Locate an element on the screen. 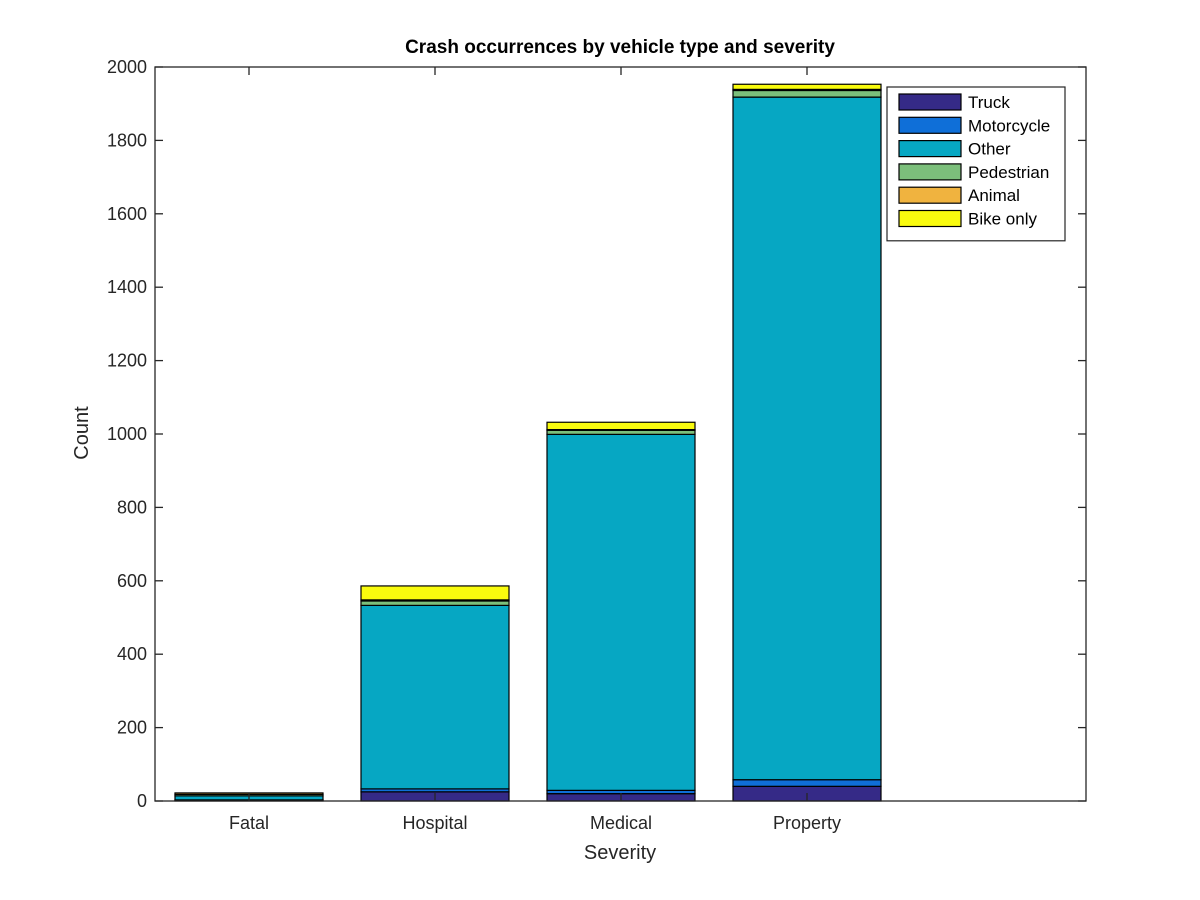  x-tick-label: Property is located at coordinates (807, 823).